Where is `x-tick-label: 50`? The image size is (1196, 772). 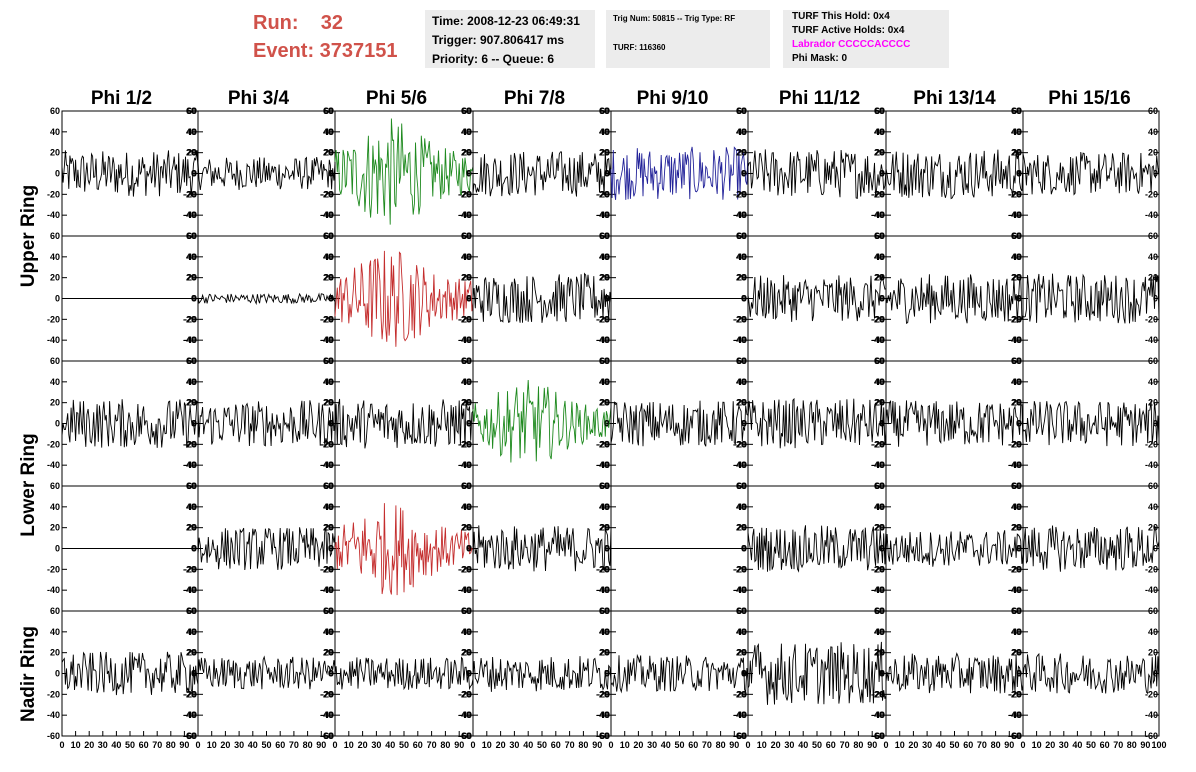
x-tick-label: 50 is located at coordinates (542, 745).